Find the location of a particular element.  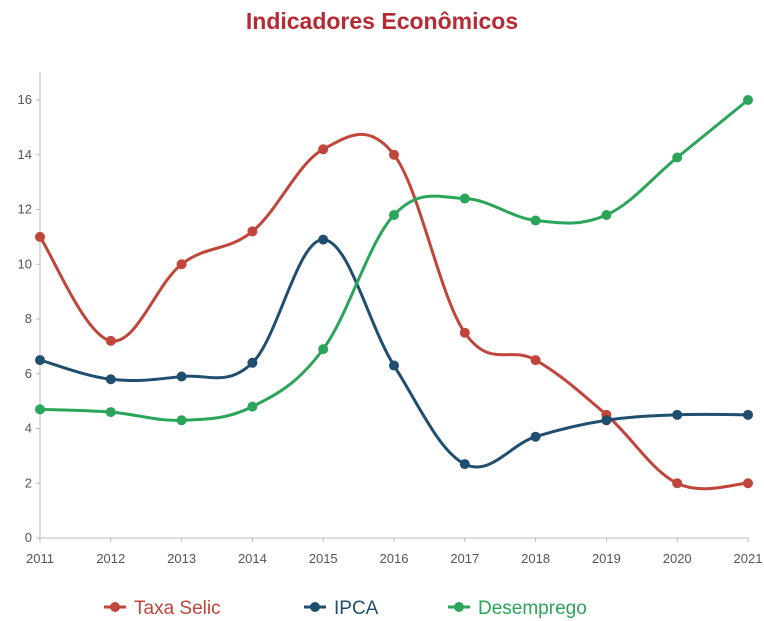

x-tick-label: 2020 is located at coordinates (677, 558).